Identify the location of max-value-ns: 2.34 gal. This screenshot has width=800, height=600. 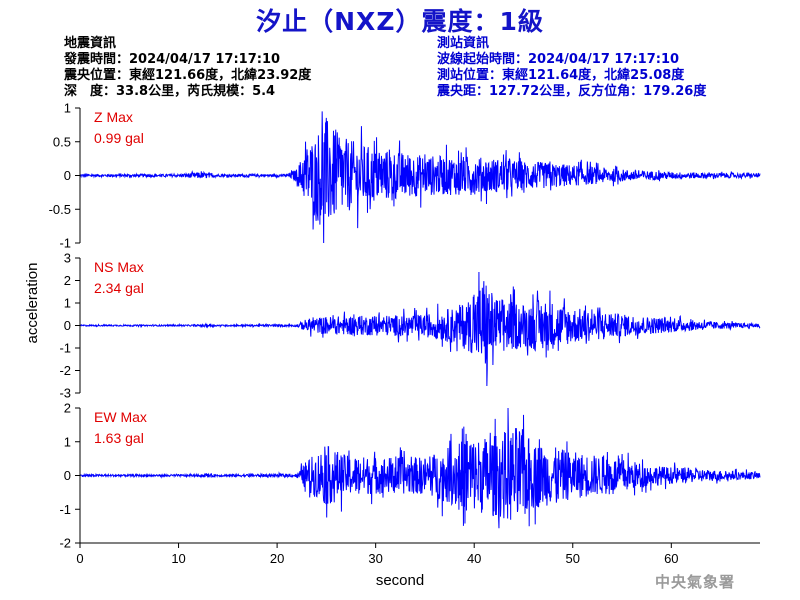
(119, 288).